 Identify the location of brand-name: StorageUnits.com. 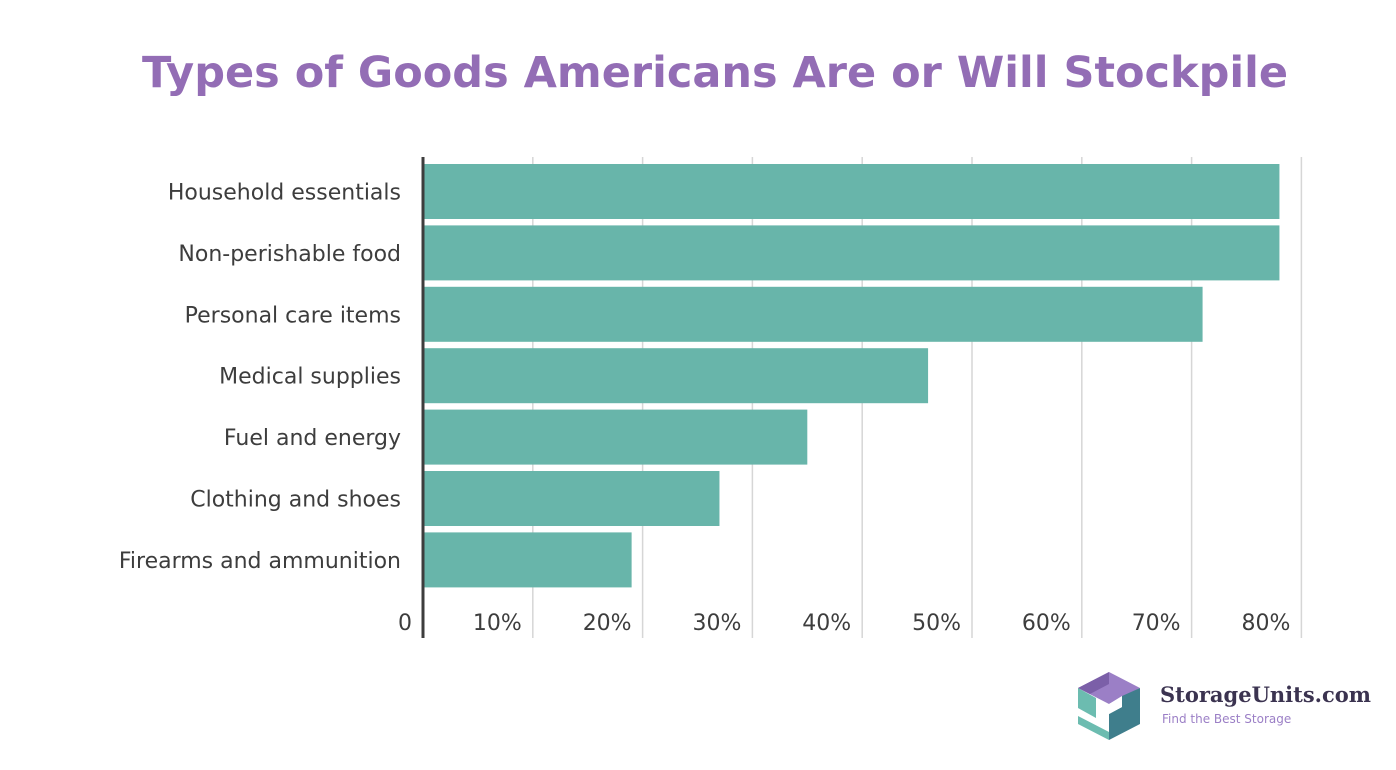
(1265, 694).